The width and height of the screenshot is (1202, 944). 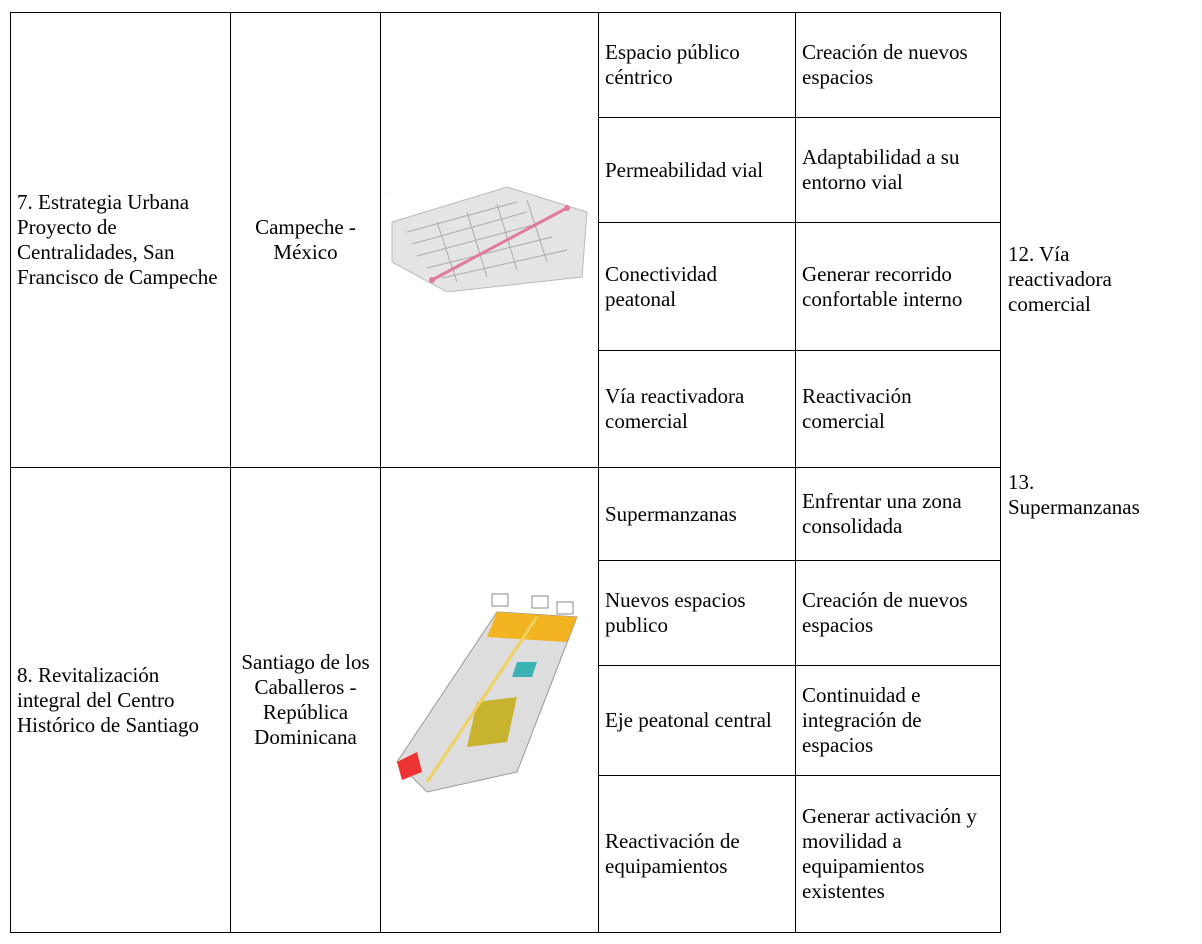 What do you see at coordinates (305, 240) in the screenshot?
I see `location-cell: Campeche - México` at bounding box center [305, 240].